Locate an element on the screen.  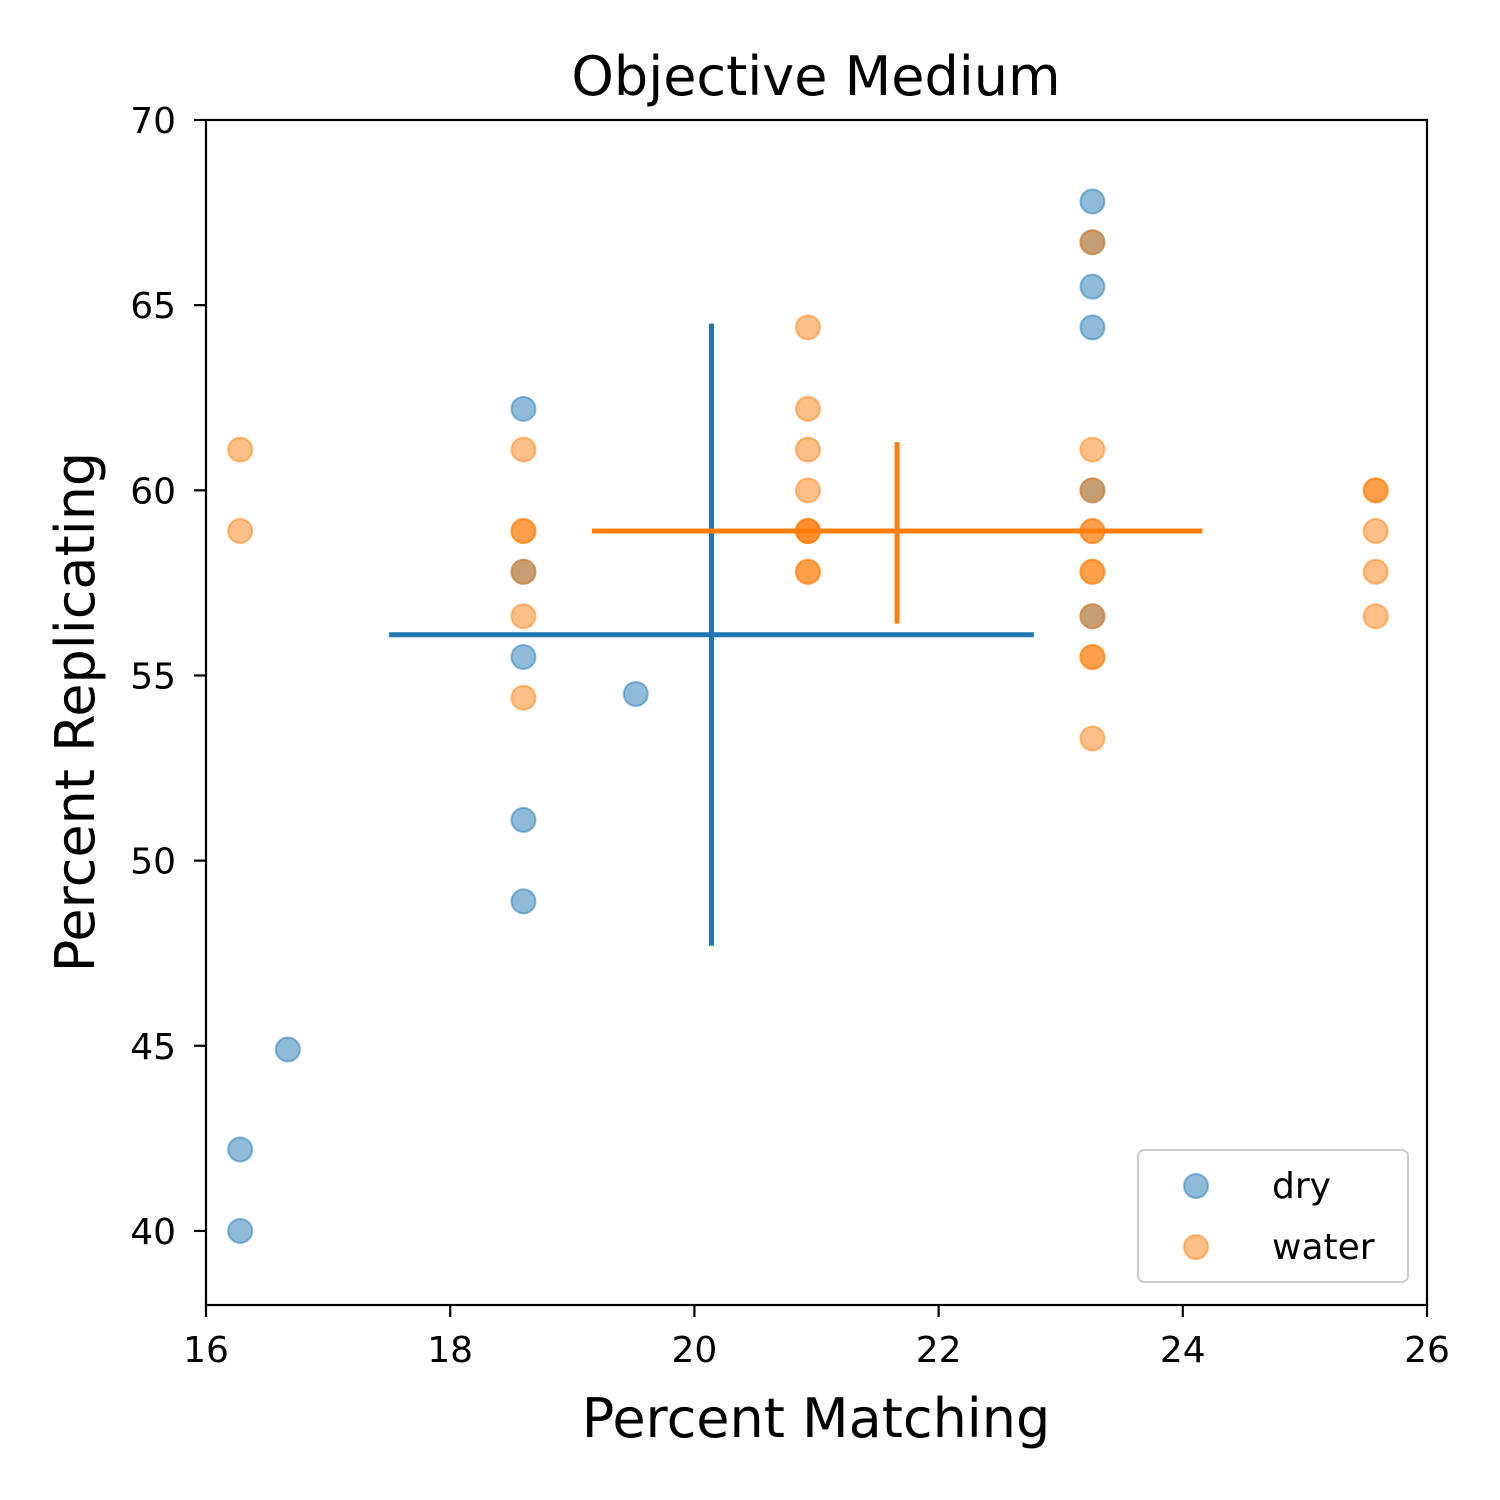
y-tick-label: 50 is located at coordinates (153, 862).